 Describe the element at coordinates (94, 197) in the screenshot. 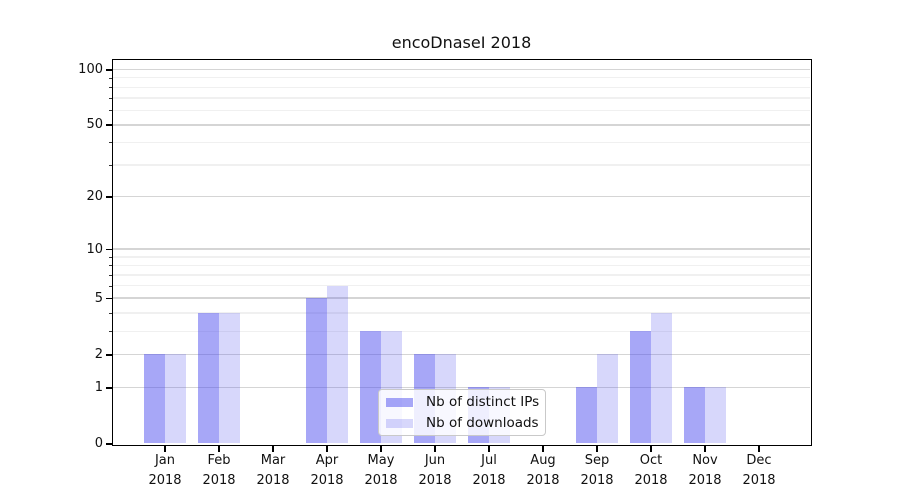

I see `y-tick-label-20: 20` at that location.